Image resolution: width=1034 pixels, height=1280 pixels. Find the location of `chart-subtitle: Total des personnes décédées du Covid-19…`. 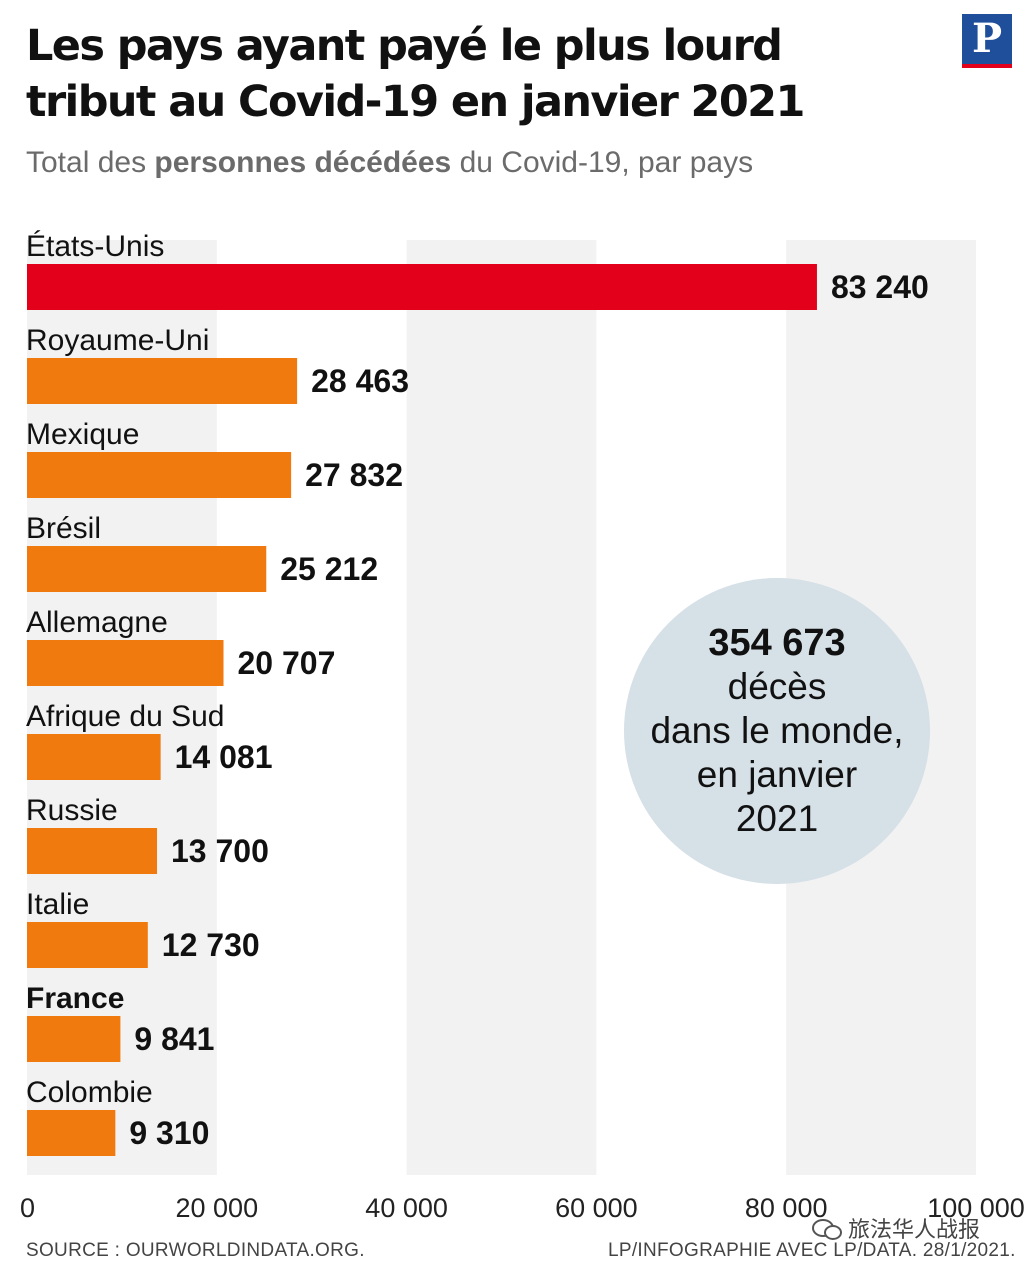

chart-subtitle: Total des personnes décédées du Covid-19… is located at coordinates (389, 163).